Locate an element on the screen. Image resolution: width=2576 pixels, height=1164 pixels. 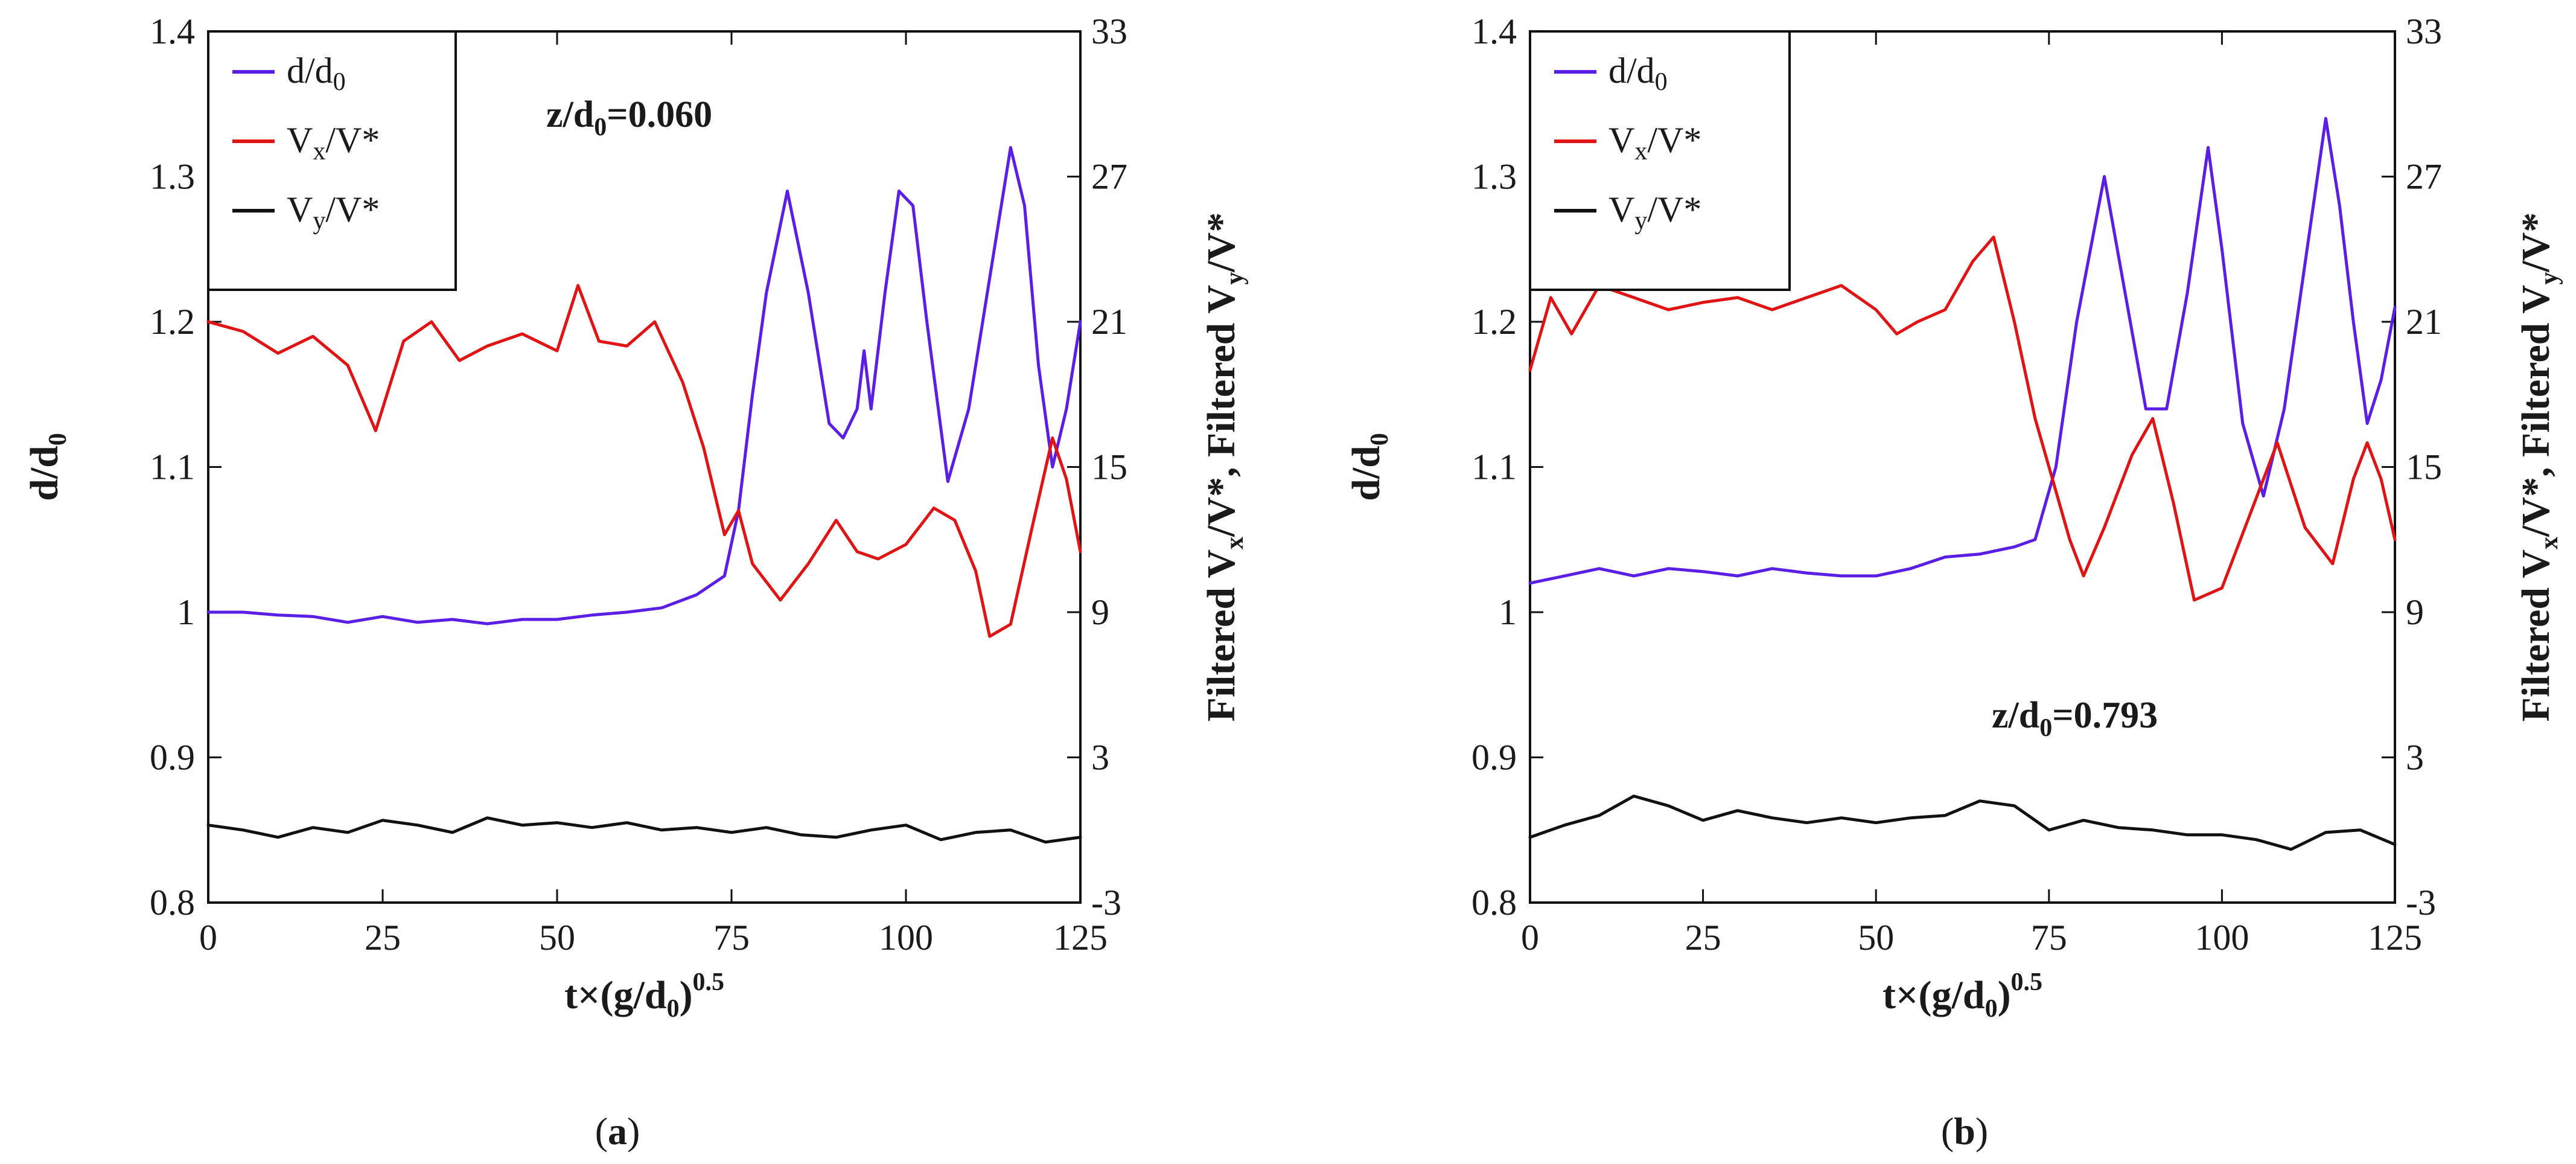
z-annotation: z/d0=0.793 is located at coordinates (2075, 718).